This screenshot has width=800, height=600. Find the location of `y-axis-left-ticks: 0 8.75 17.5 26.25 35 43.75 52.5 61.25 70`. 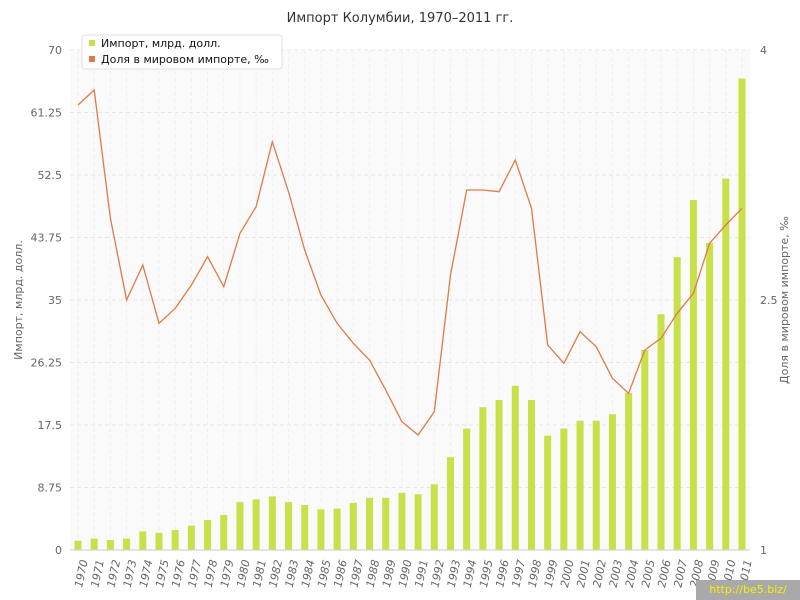

y-axis-left-ticks: 0 8.75 17.5 26.25 35 43.75 52.5 61.25 70 is located at coordinates (47, 300).